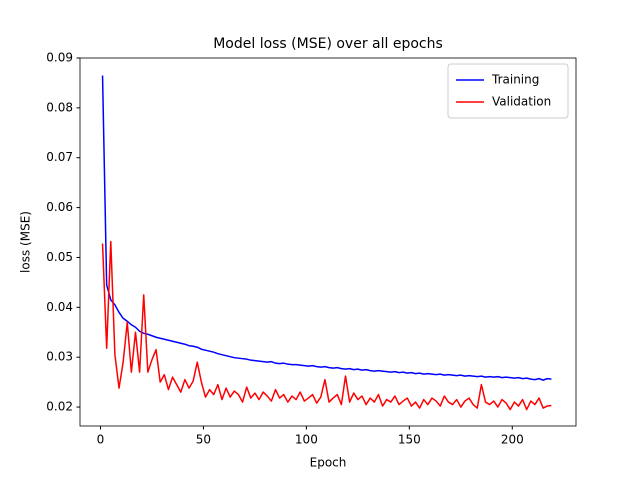 The width and height of the screenshot is (640, 480). I want to click on y-tick-label: 0.06, so click(59, 207).